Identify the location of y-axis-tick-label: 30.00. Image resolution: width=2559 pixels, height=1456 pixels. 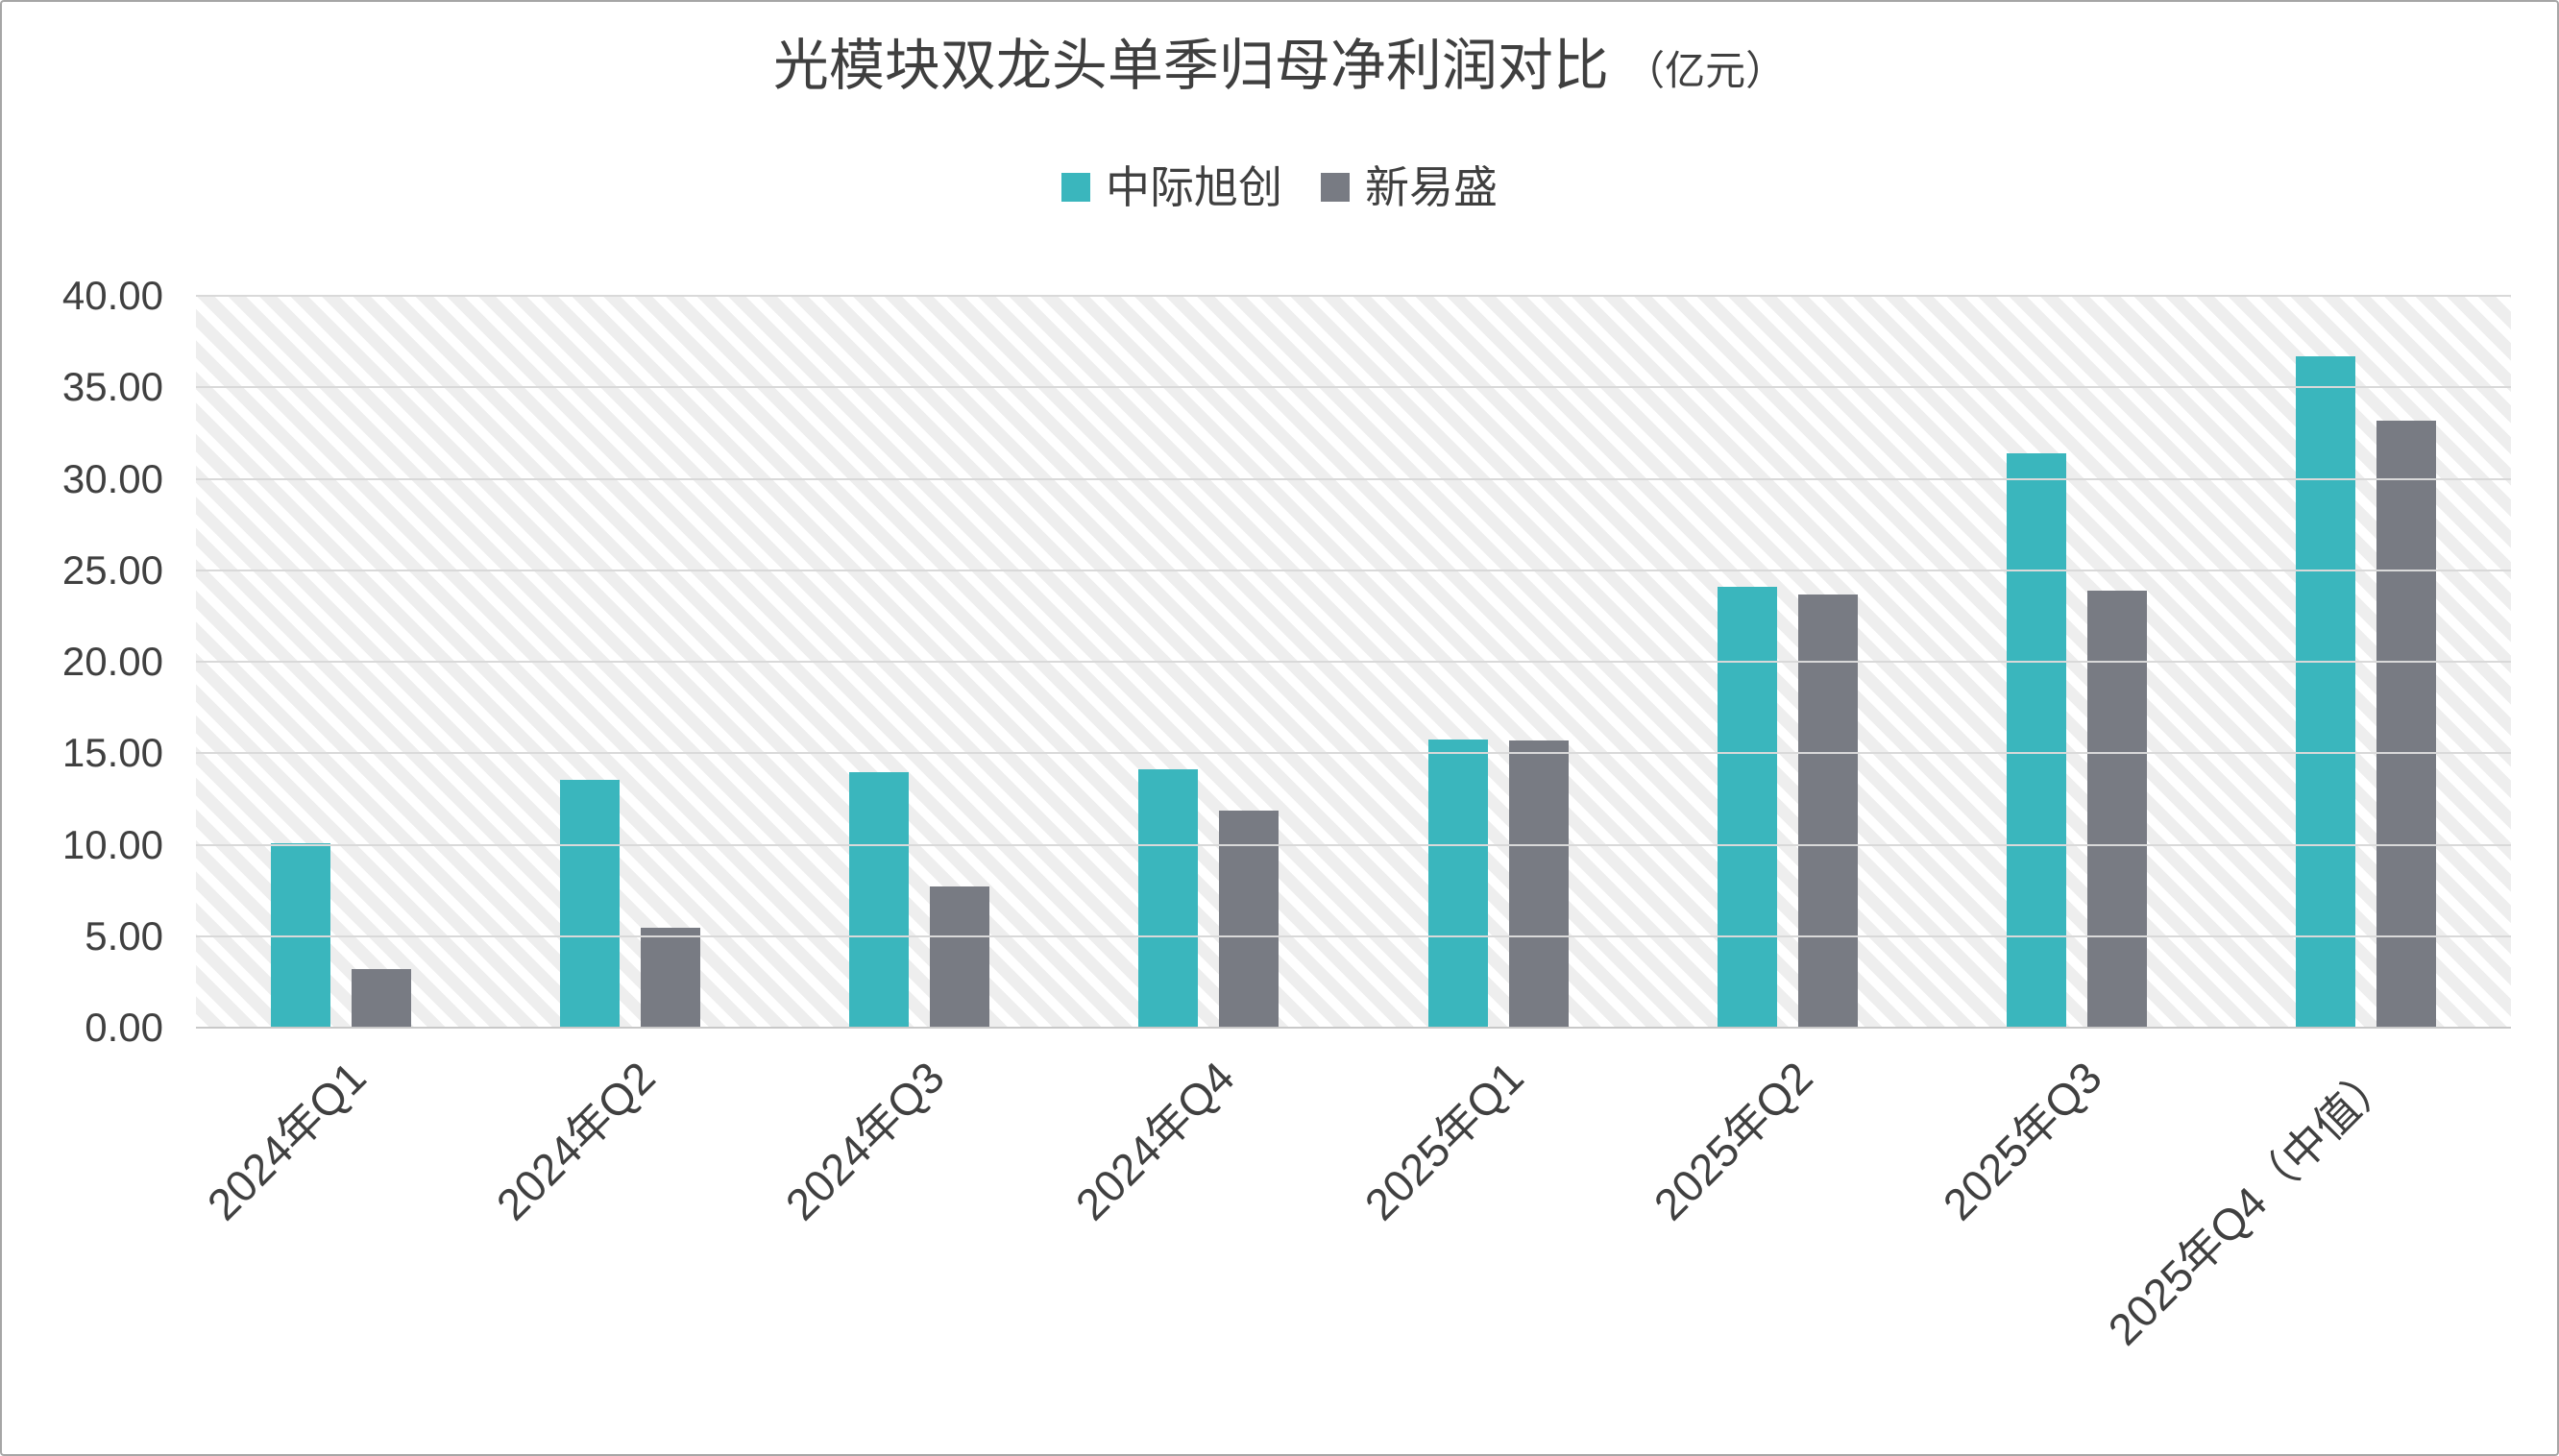
(112, 478).